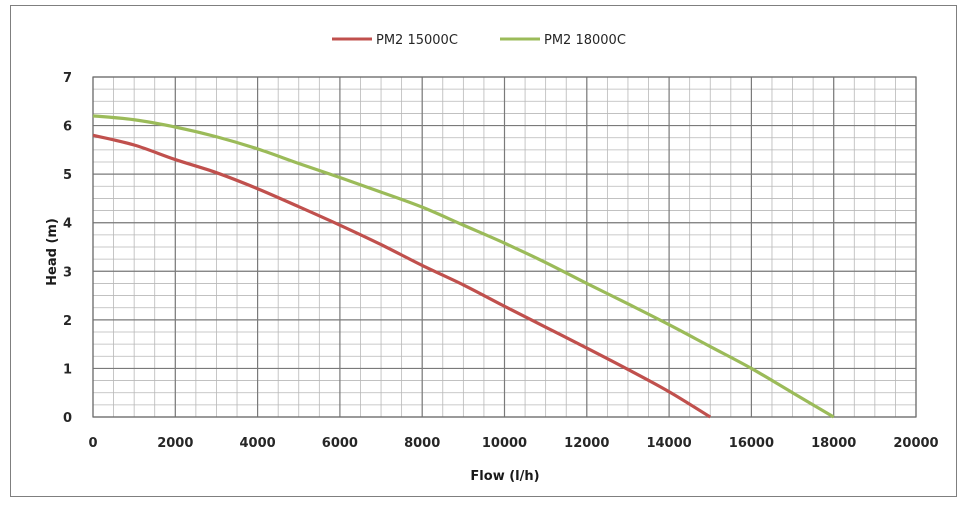 Image resolution: width=970 pixels, height=507 pixels. Describe the element at coordinates (586, 443) in the screenshot. I see `x-tick-label: 12000` at that location.